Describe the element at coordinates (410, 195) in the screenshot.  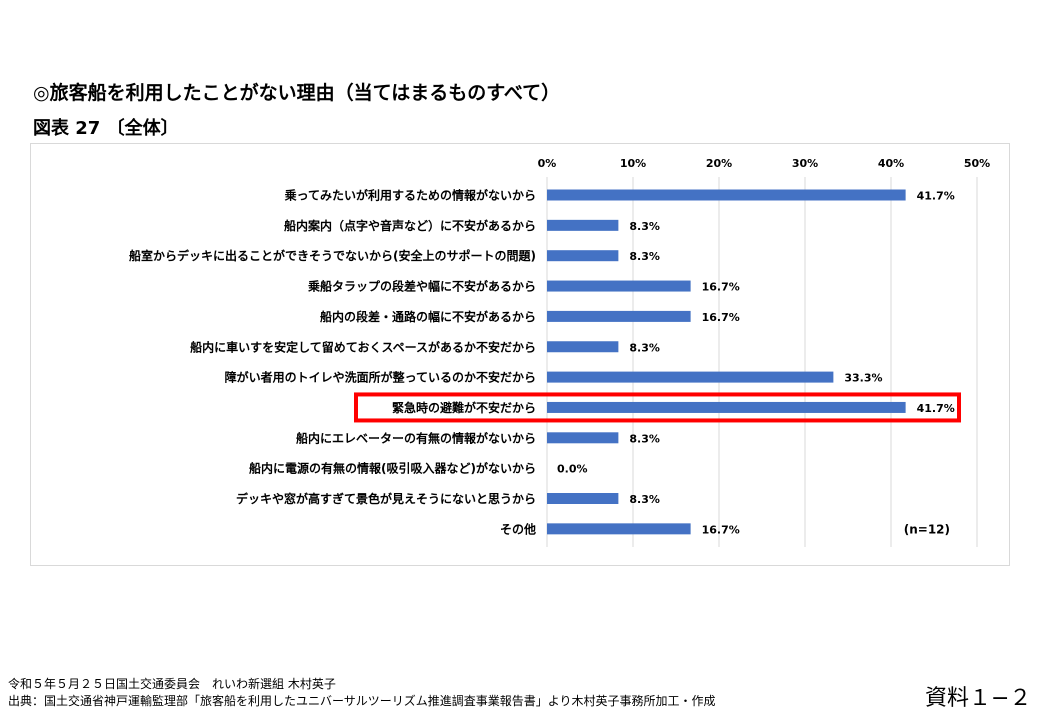
I see `category-label: 乗ってみたいが利用するための情報がないから` at that location.